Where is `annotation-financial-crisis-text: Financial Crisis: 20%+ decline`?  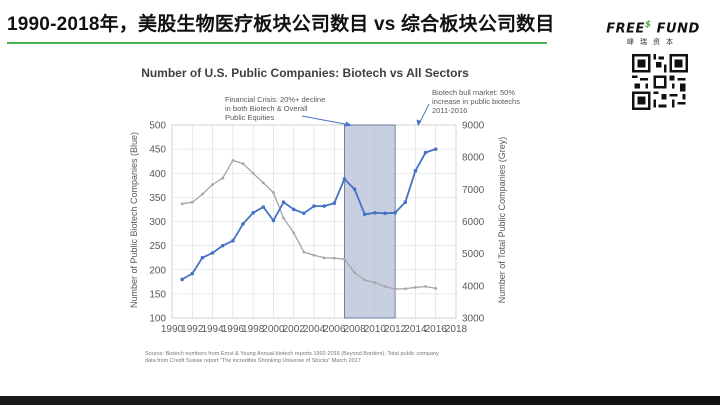 annotation-financial-crisis-text: Financial Crisis: 20%+ decline is located at coordinates (275, 99).